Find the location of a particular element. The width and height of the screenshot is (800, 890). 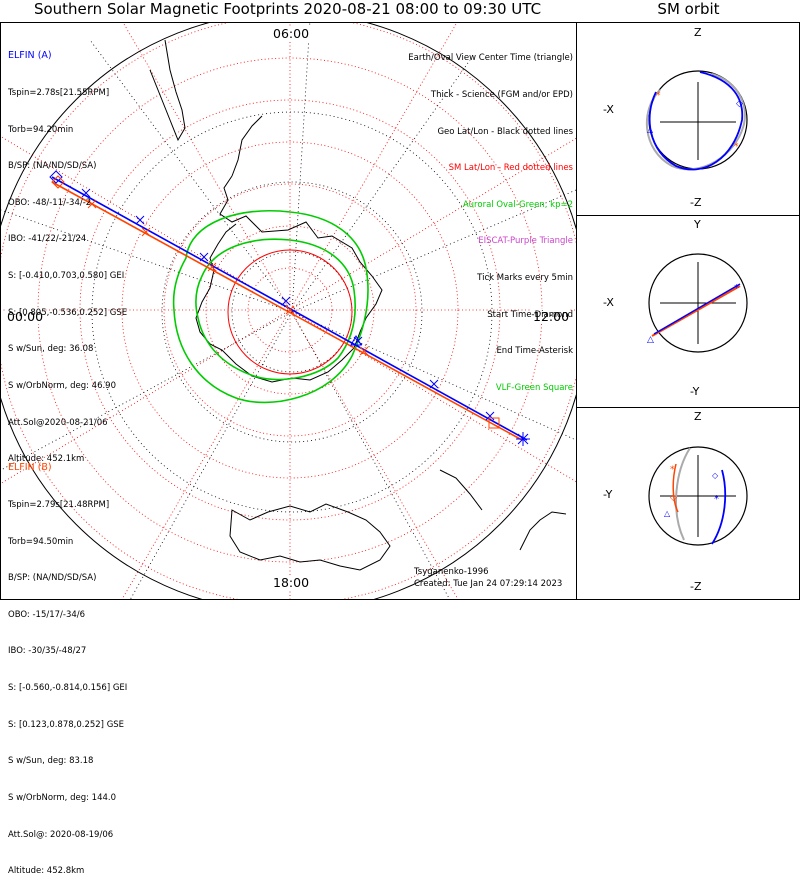

legend-item: EISCAT-Purple Triangle is located at coordinates (525, 241).